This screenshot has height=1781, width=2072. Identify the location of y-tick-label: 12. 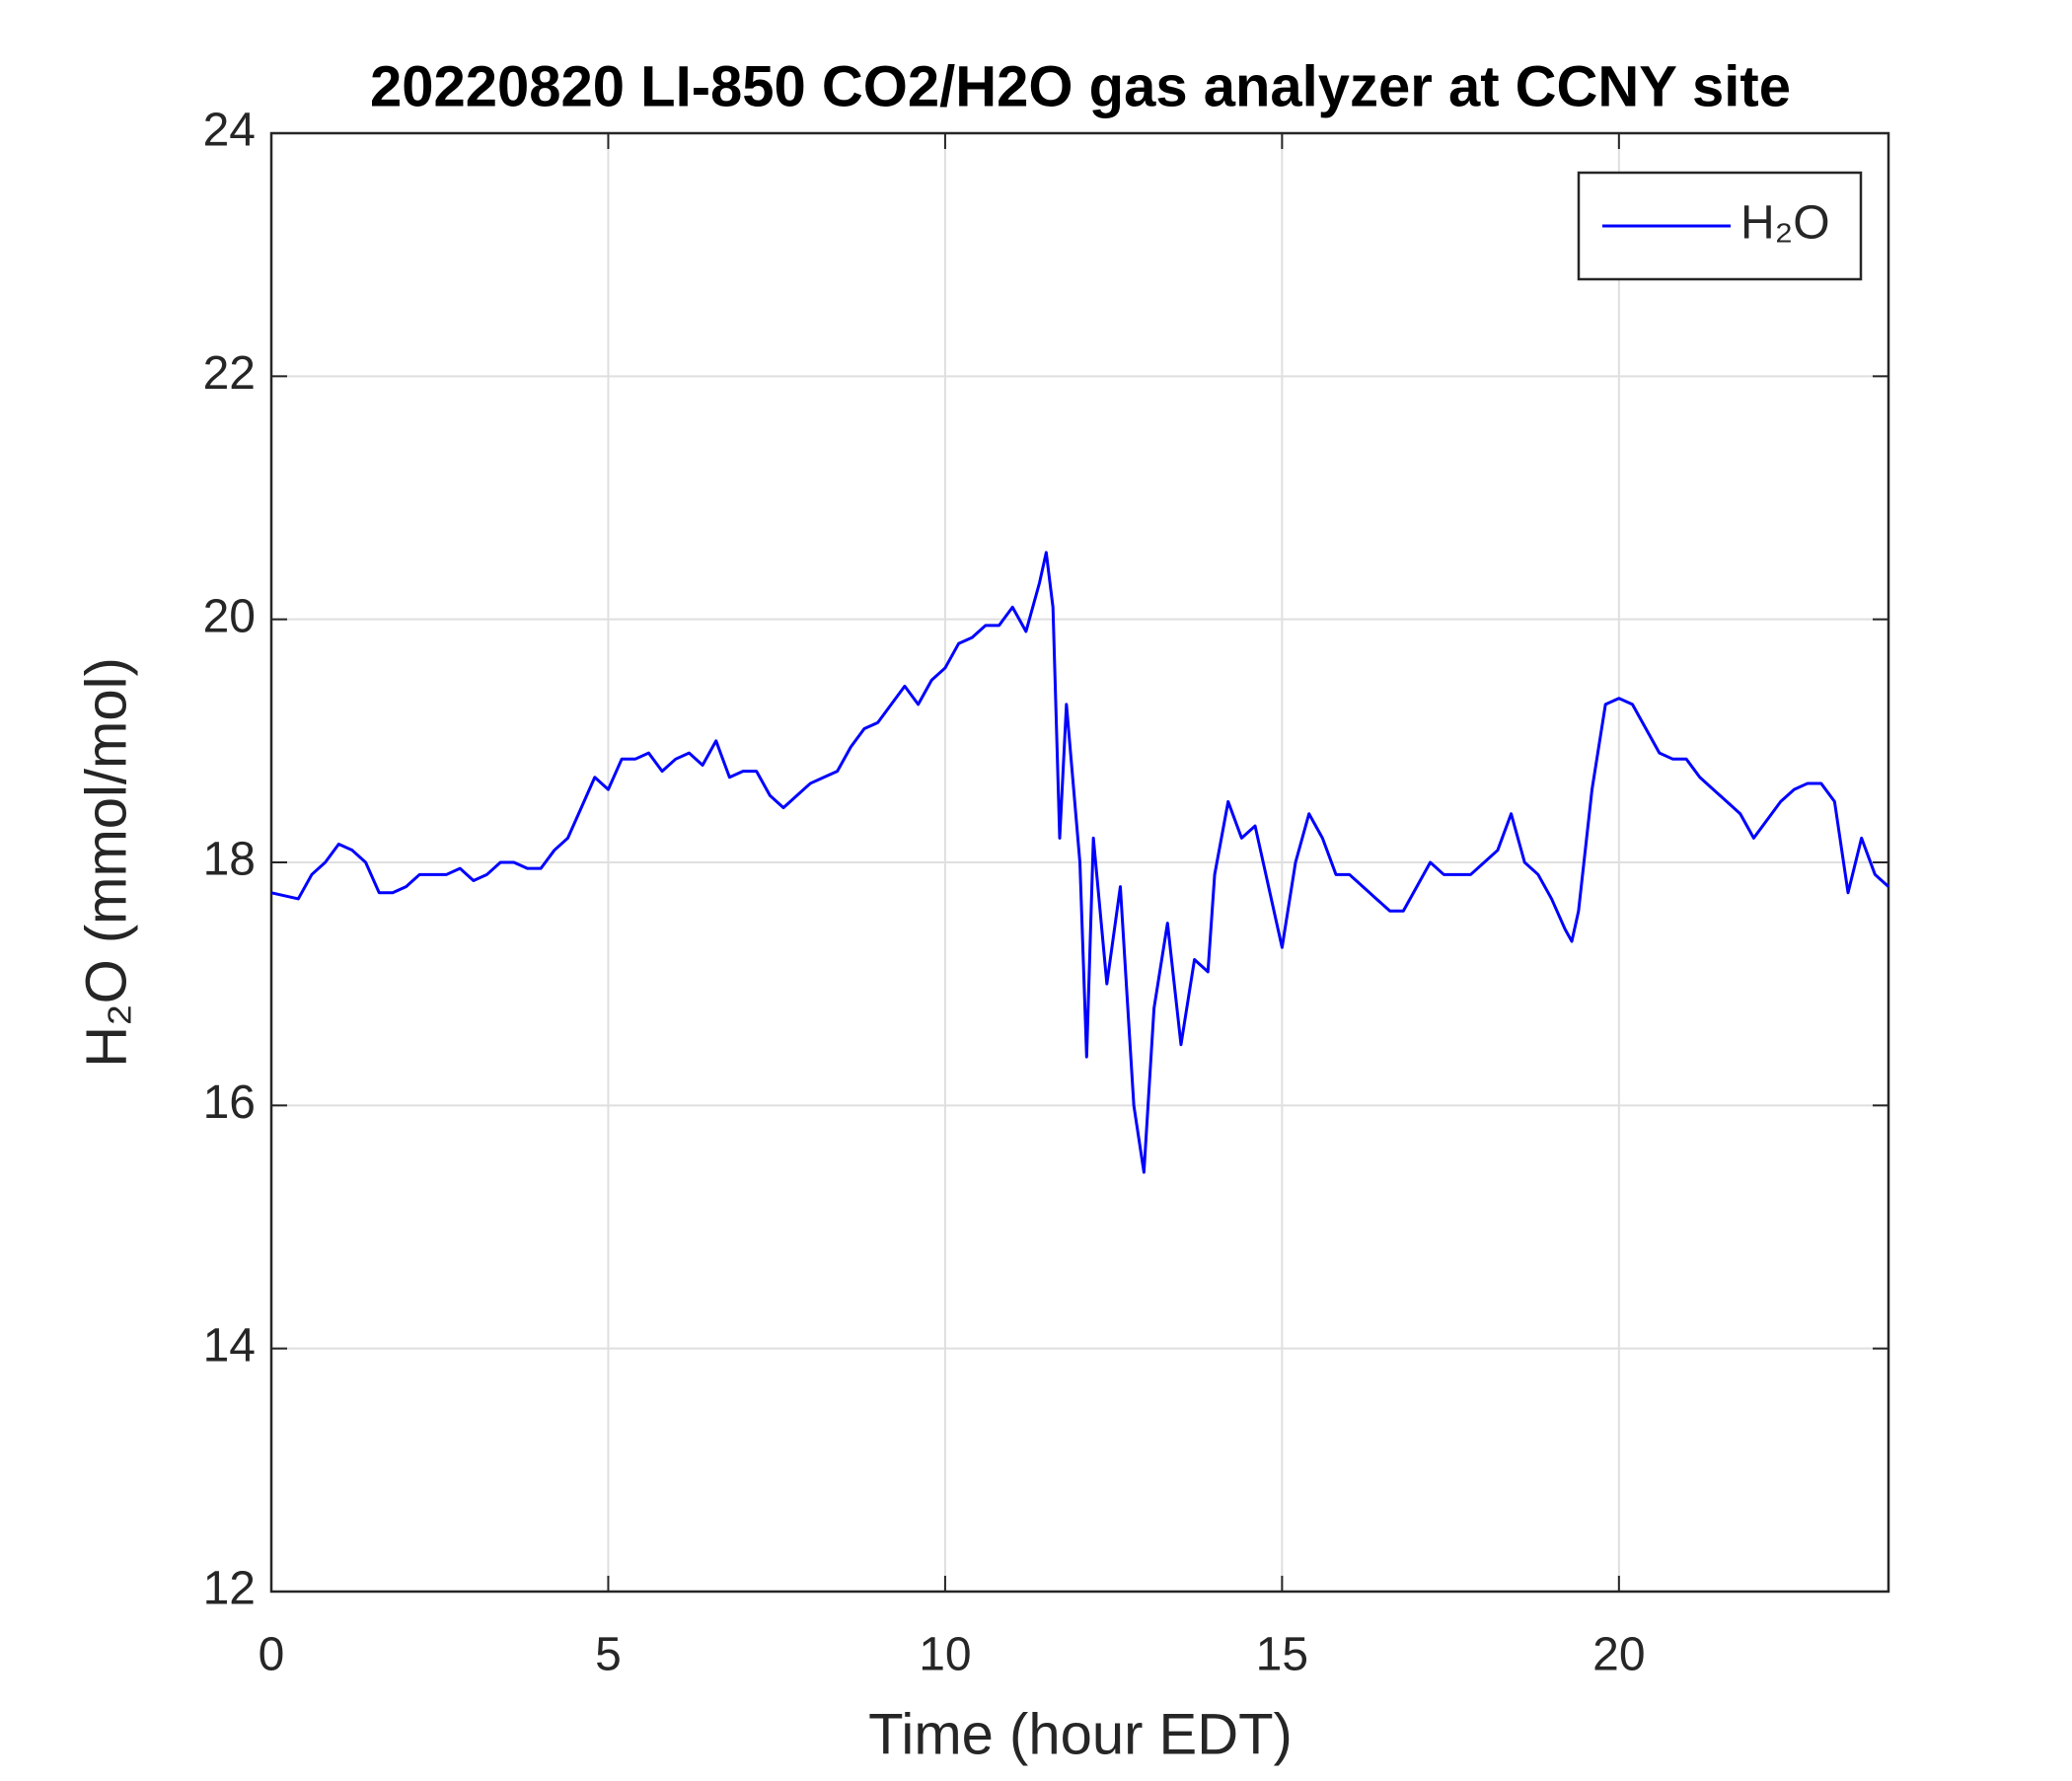
(230, 1589).